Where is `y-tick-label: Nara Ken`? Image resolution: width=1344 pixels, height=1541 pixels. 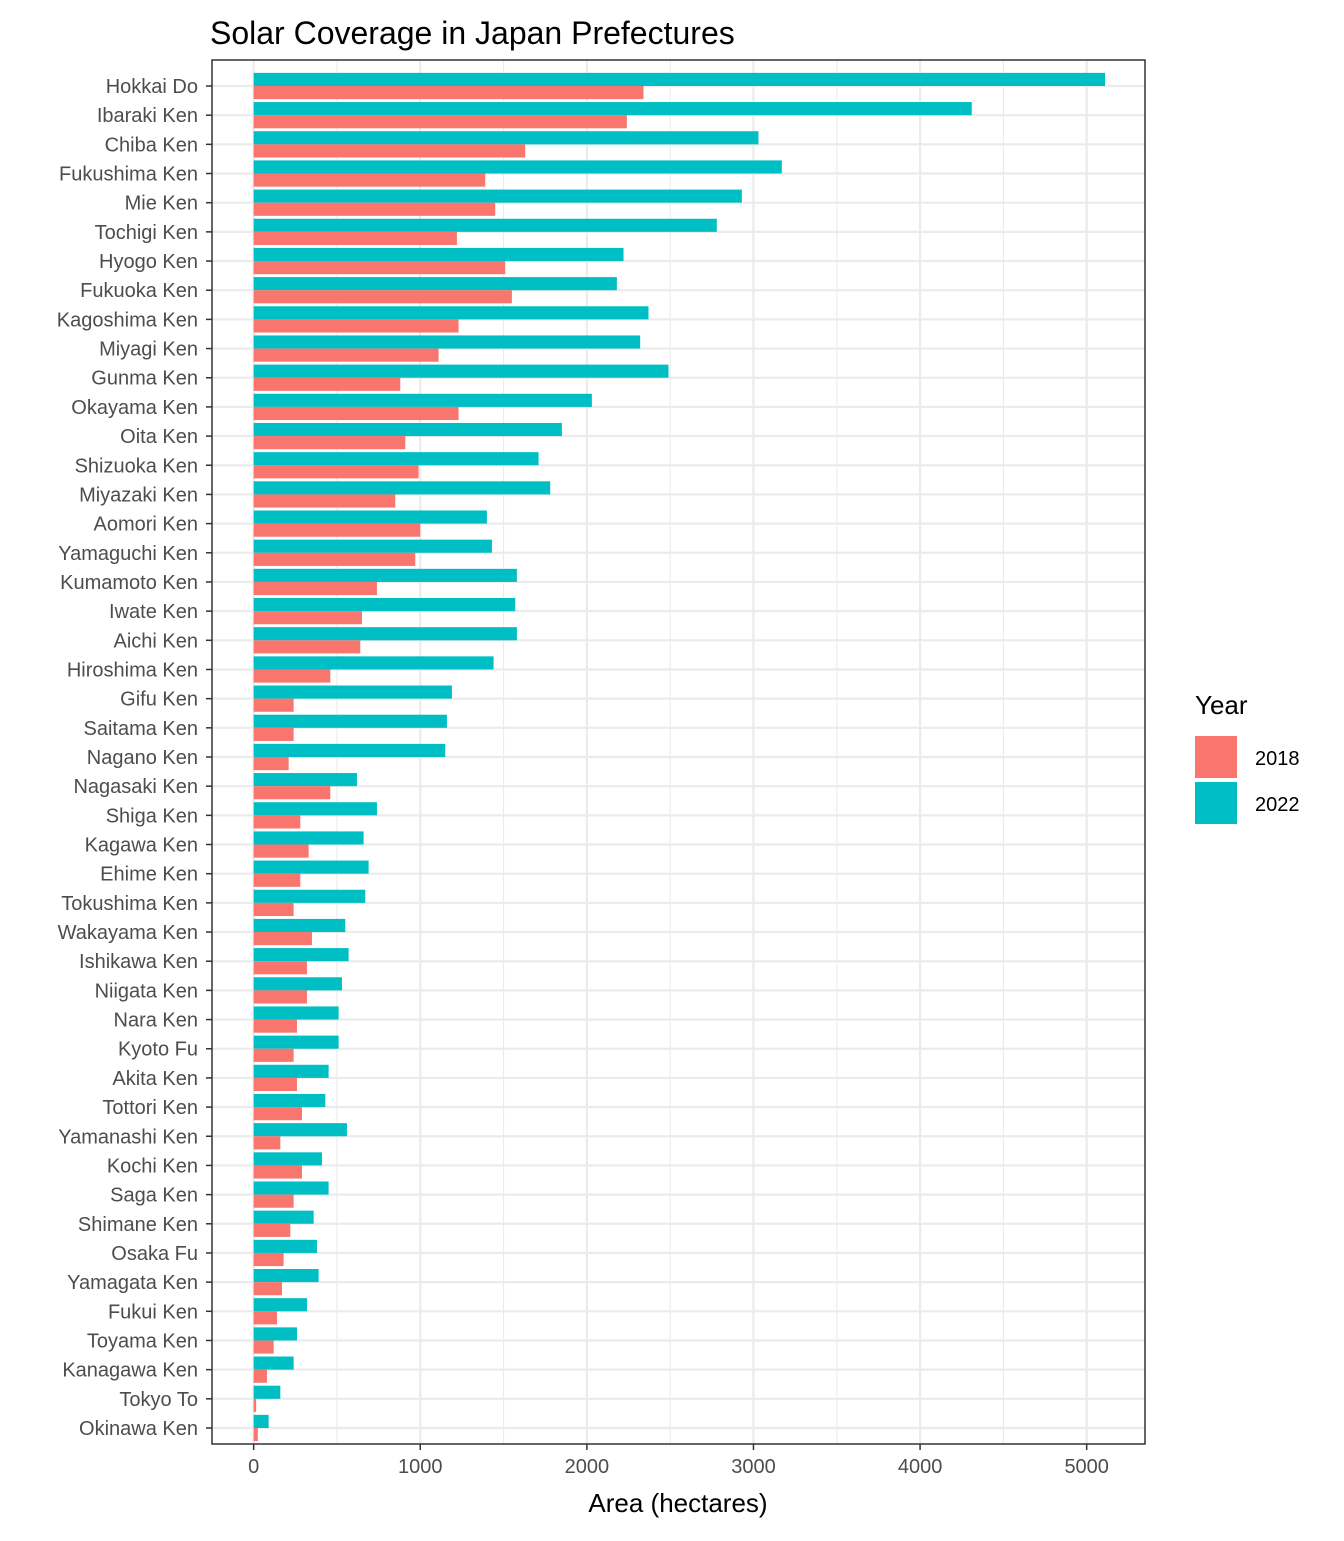 y-tick-label: Nara Ken is located at coordinates (156, 1021).